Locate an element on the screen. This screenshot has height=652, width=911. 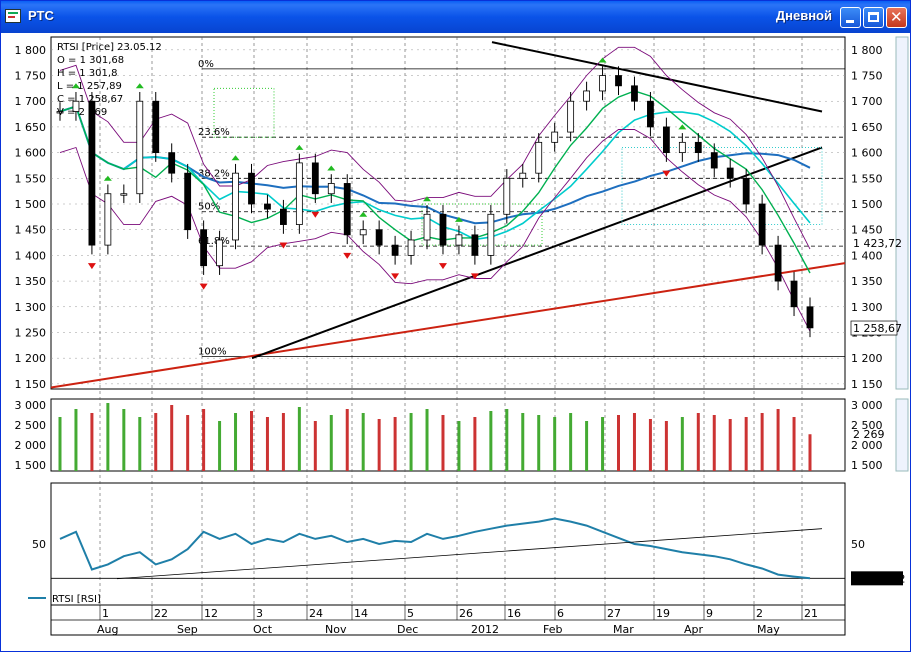
price-label-right: 1 300 is located at coordinates (867, 307).